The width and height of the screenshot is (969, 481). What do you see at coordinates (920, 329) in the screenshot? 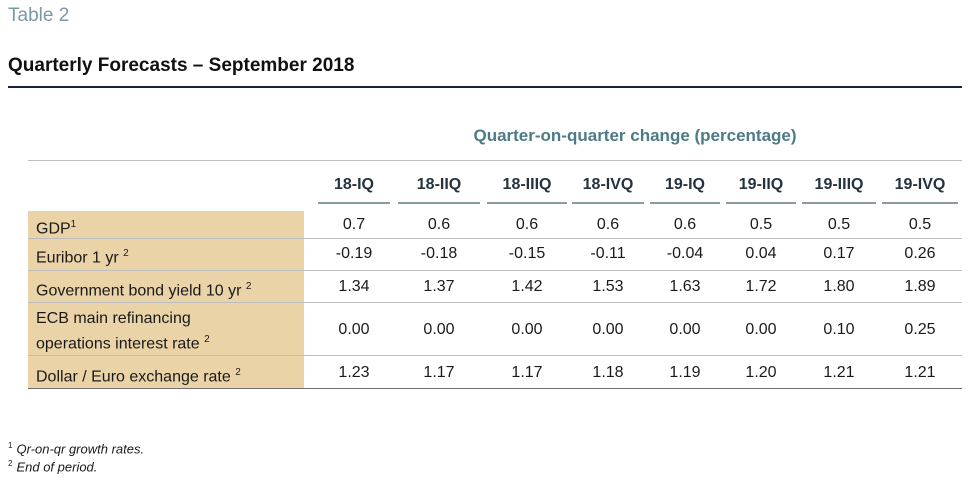
I see `table-cell: 0.25` at bounding box center [920, 329].